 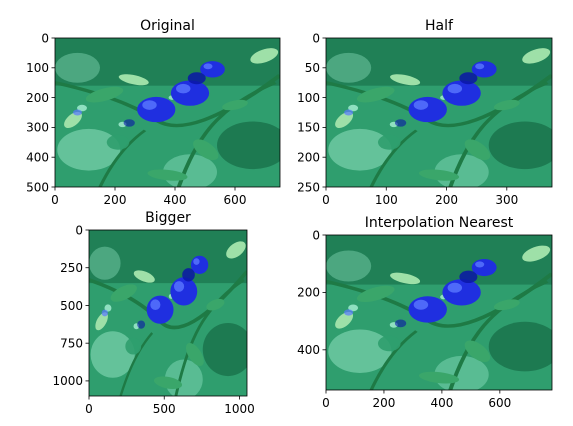 What do you see at coordinates (71, 343) in the screenshot?
I see `y-tick-label: 750` at bounding box center [71, 343].